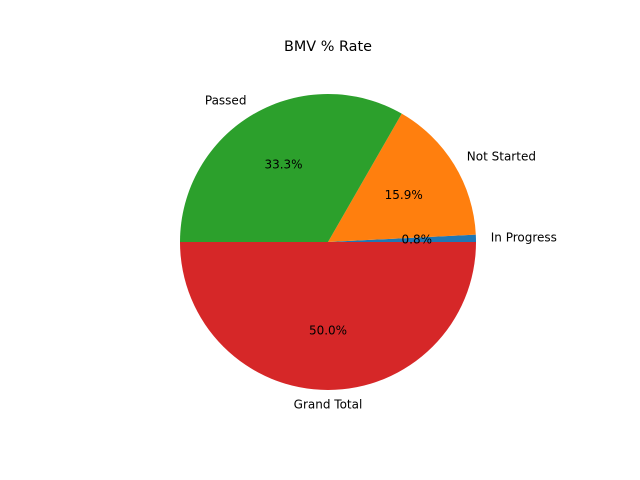  What do you see at coordinates (328, 404) in the screenshot?
I see `slice-label-grand-total: Grand Total` at bounding box center [328, 404].